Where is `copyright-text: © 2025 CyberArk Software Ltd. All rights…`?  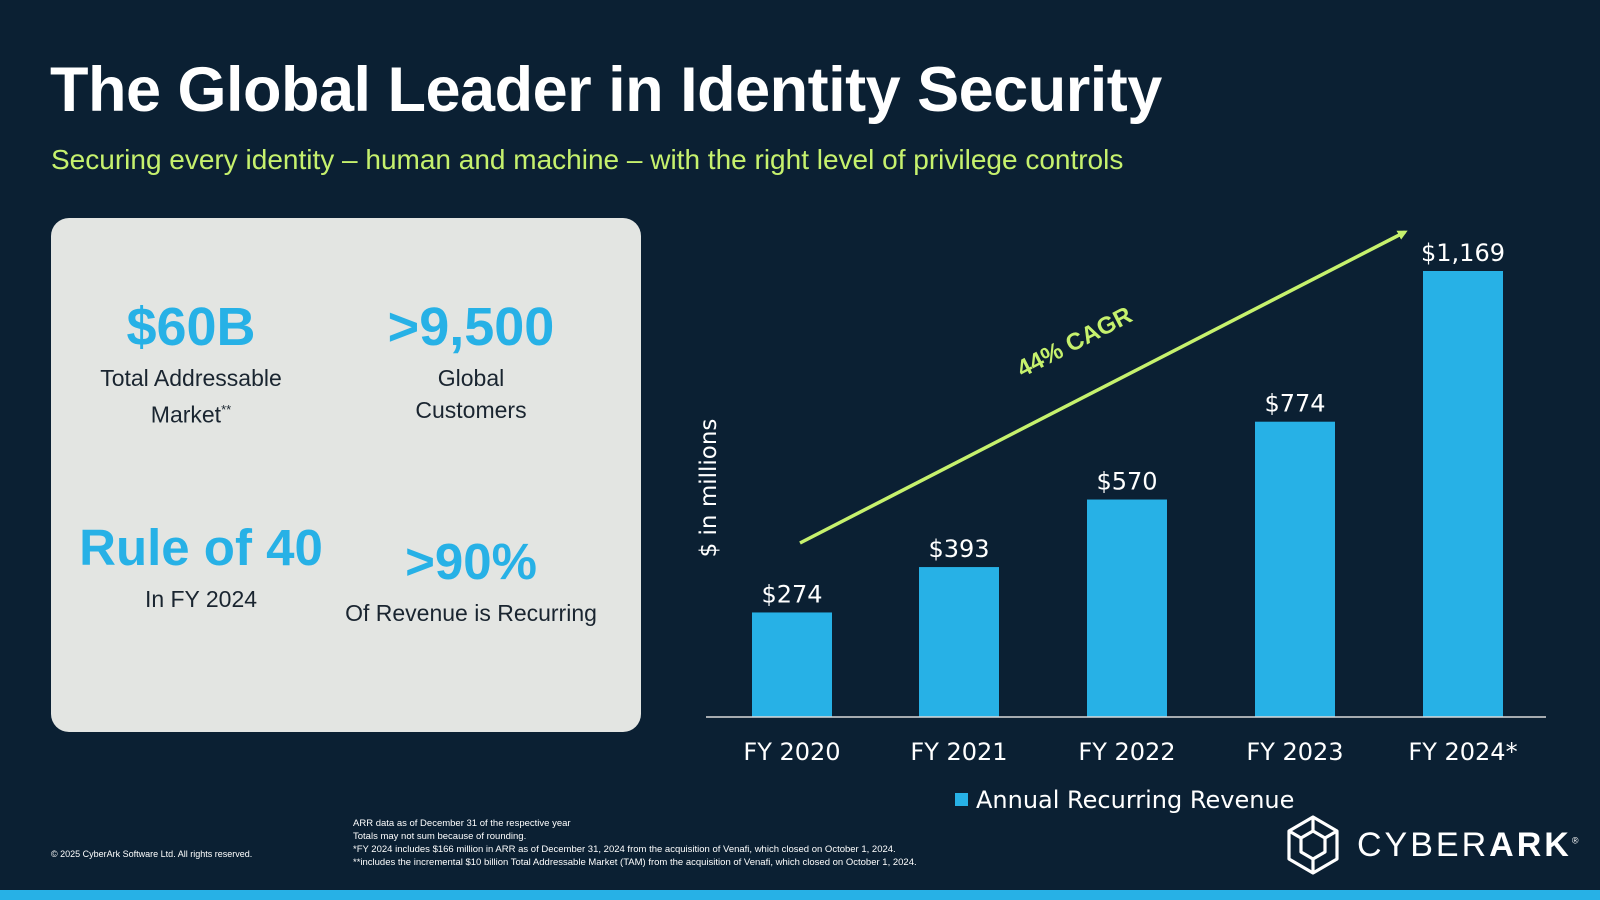
copyright-text: © 2025 CyberArk Software Ltd. All rights… is located at coordinates (152, 854).